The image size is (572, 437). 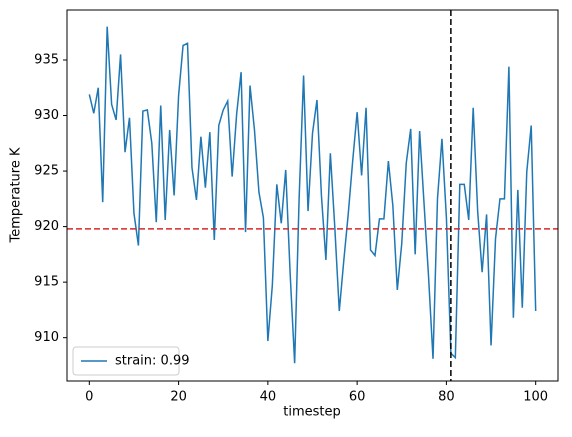 I want to click on y-tick-label: 910, so click(x=46, y=337).